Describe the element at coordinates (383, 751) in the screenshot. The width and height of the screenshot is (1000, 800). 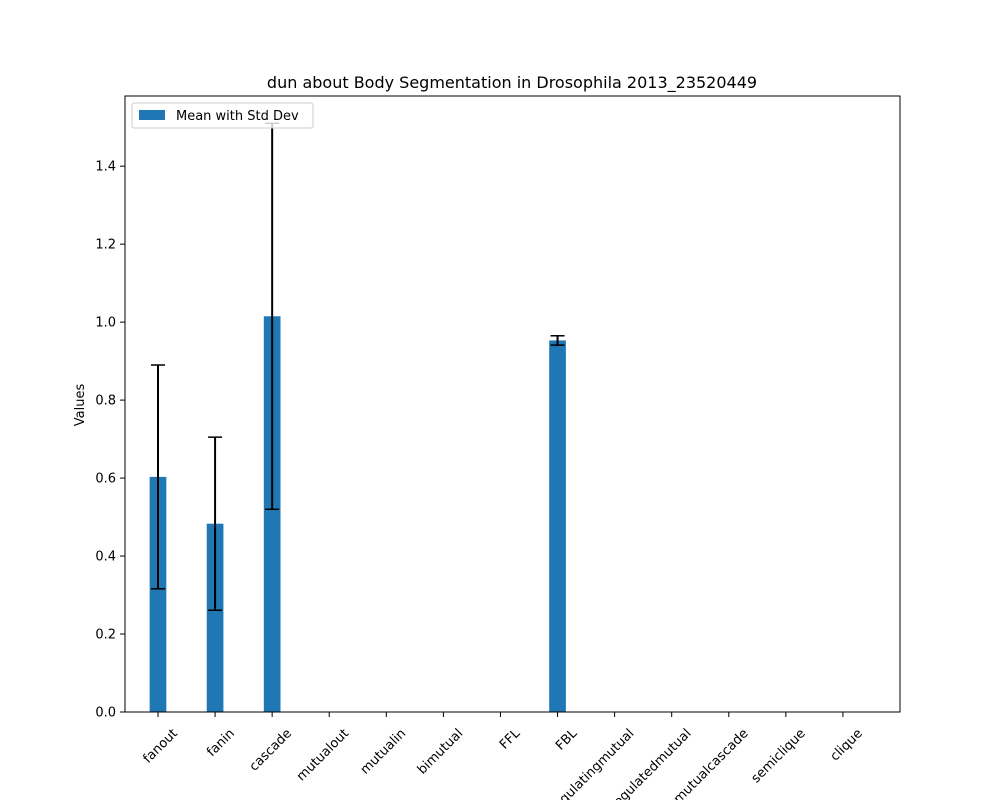
I see `x-tick-label-mutualin: mutualin` at that location.